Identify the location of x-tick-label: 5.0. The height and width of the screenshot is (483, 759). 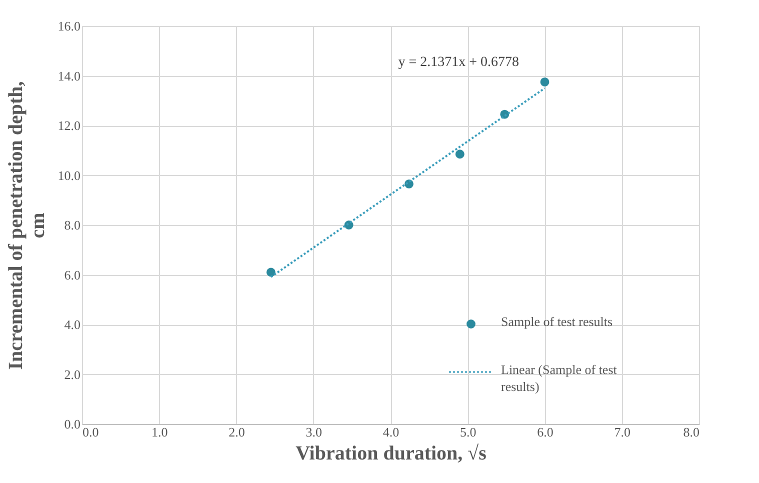
(468, 432).